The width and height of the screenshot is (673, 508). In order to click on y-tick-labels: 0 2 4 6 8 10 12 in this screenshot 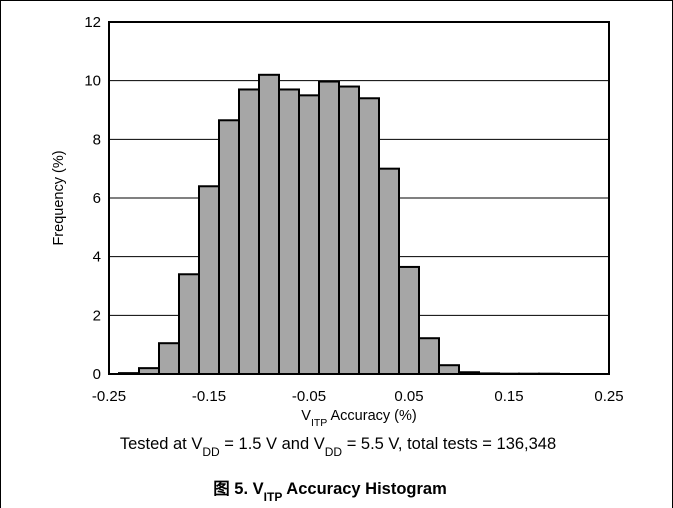, I will do `click(92, 198)`.